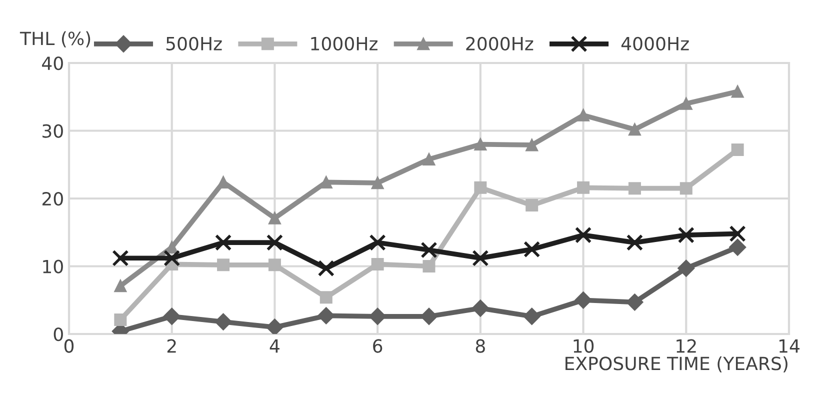 The height and width of the screenshot is (408, 822). Describe the element at coordinates (171, 346) in the screenshot. I see `x-tick-label: 2` at that location.